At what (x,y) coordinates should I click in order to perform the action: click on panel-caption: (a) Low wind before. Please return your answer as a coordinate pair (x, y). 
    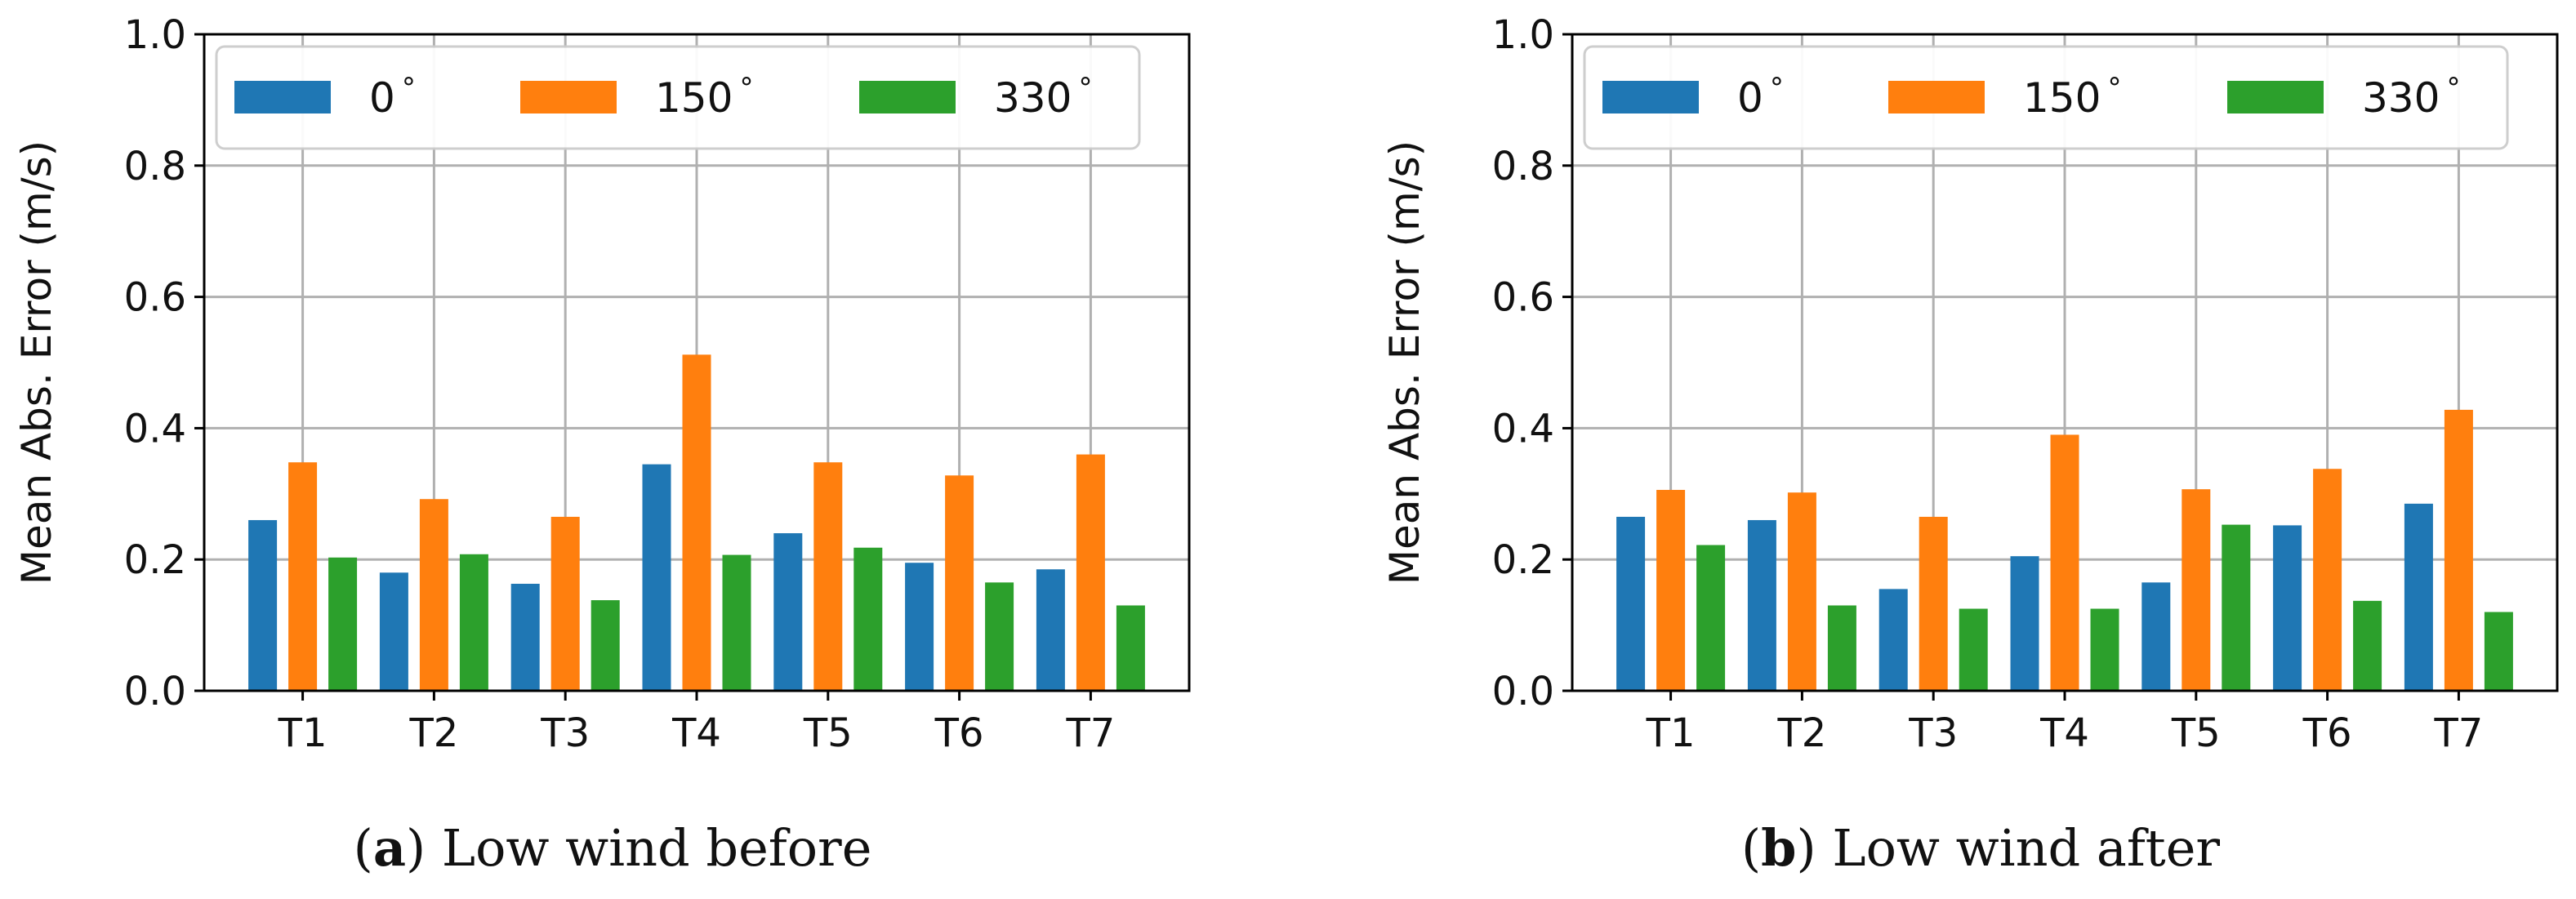
    Looking at the image, I should click on (613, 848).